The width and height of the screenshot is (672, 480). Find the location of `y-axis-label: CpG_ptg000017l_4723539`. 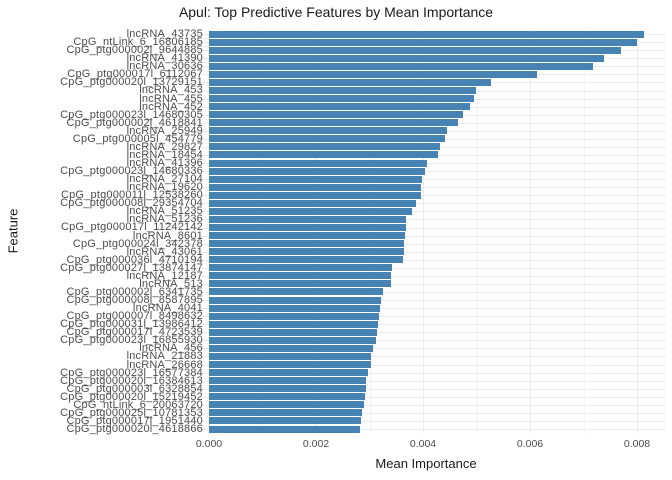

y-axis-label: CpG_ptg000017l_4723539 is located at coordinates (134, 332).